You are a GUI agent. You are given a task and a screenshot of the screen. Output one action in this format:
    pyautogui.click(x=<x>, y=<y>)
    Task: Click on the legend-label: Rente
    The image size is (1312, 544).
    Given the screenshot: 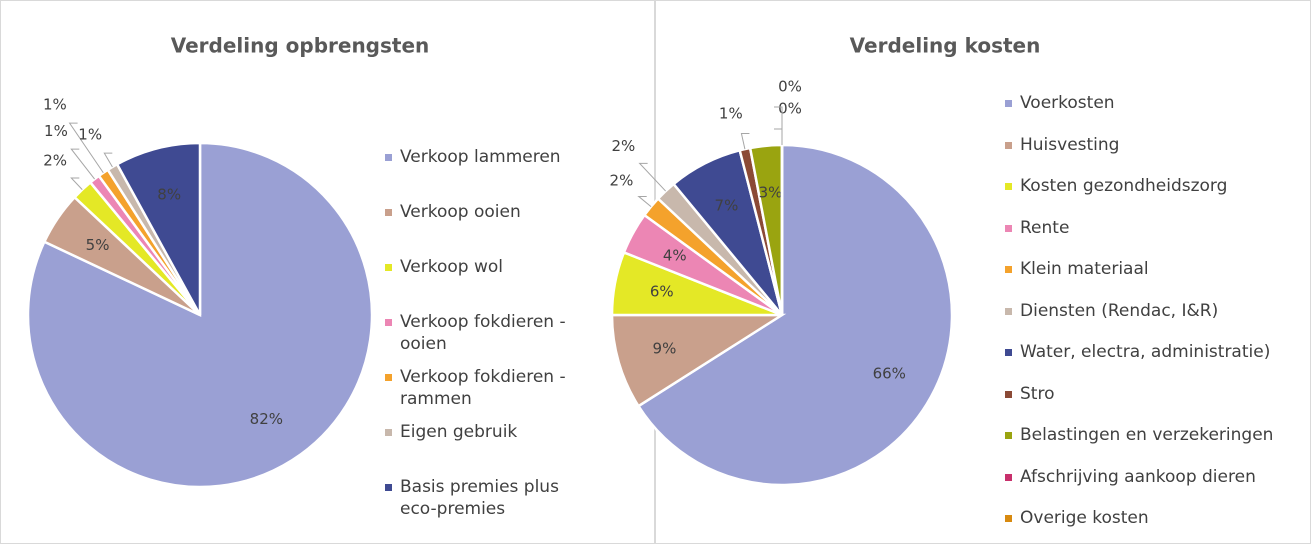 What is the action you would take?
    pyautogui.click(x=1045, y=227)
    